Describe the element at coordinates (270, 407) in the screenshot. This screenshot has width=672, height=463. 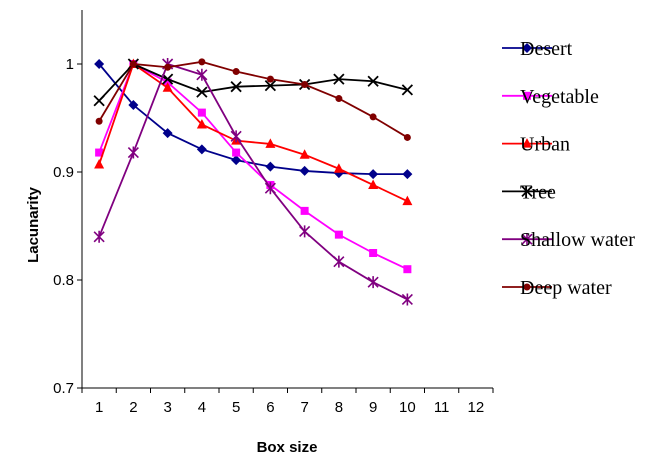
I see `x-tick-label: 6` at that location.